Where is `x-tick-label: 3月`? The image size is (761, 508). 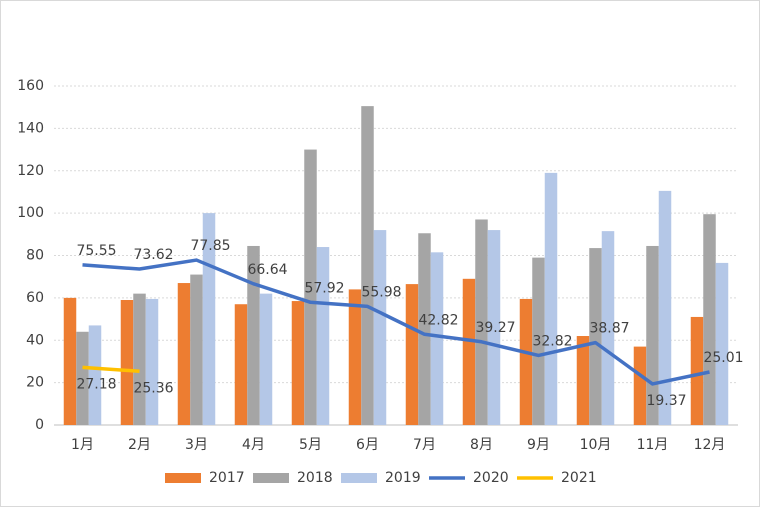 x-tick-label: 3月 is located at coordinates (196, 445).